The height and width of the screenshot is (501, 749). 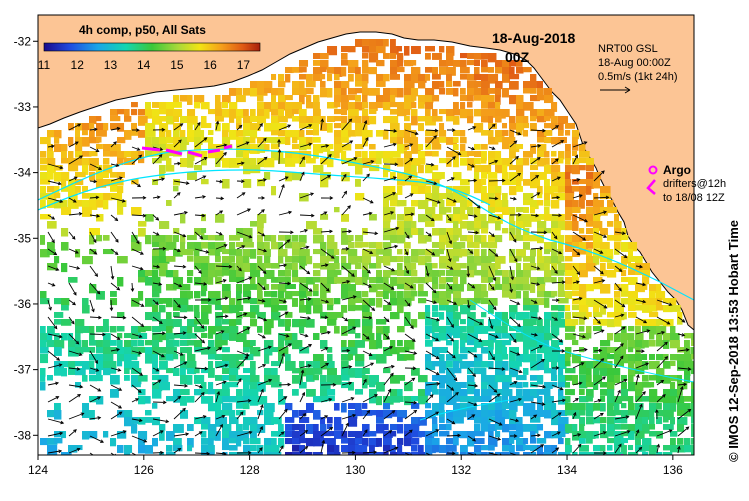 What do you see at coordinates (355, 470) in the screenshot?
I see `lon-tick-label: 130` at bounding box center [355, 470].